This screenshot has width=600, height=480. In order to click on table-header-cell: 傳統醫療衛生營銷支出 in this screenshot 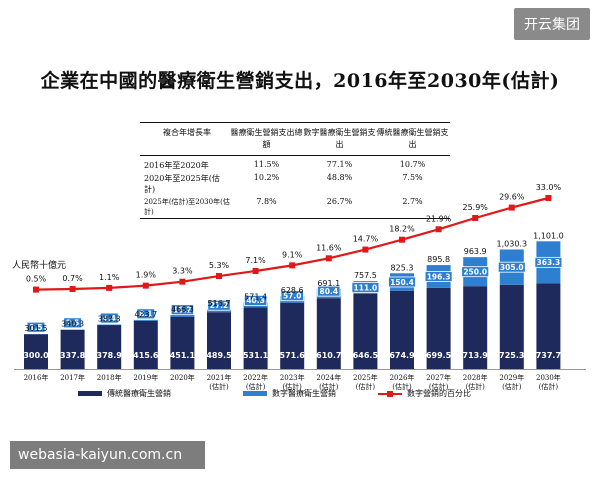, I will do `click(412, 138)`.